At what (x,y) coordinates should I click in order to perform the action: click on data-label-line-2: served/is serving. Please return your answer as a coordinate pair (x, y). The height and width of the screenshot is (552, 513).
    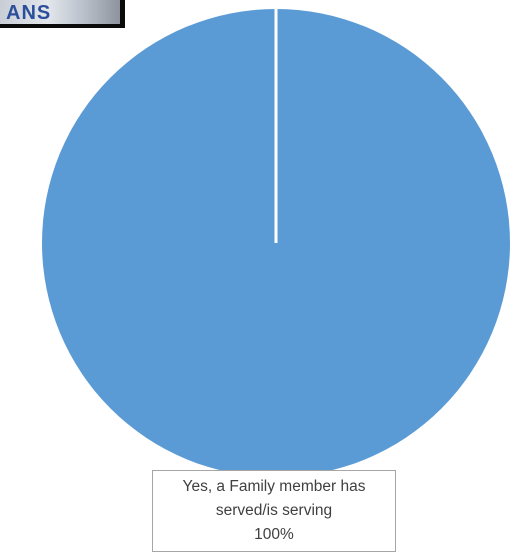
    Looking at the image, I should click on (274, 510).